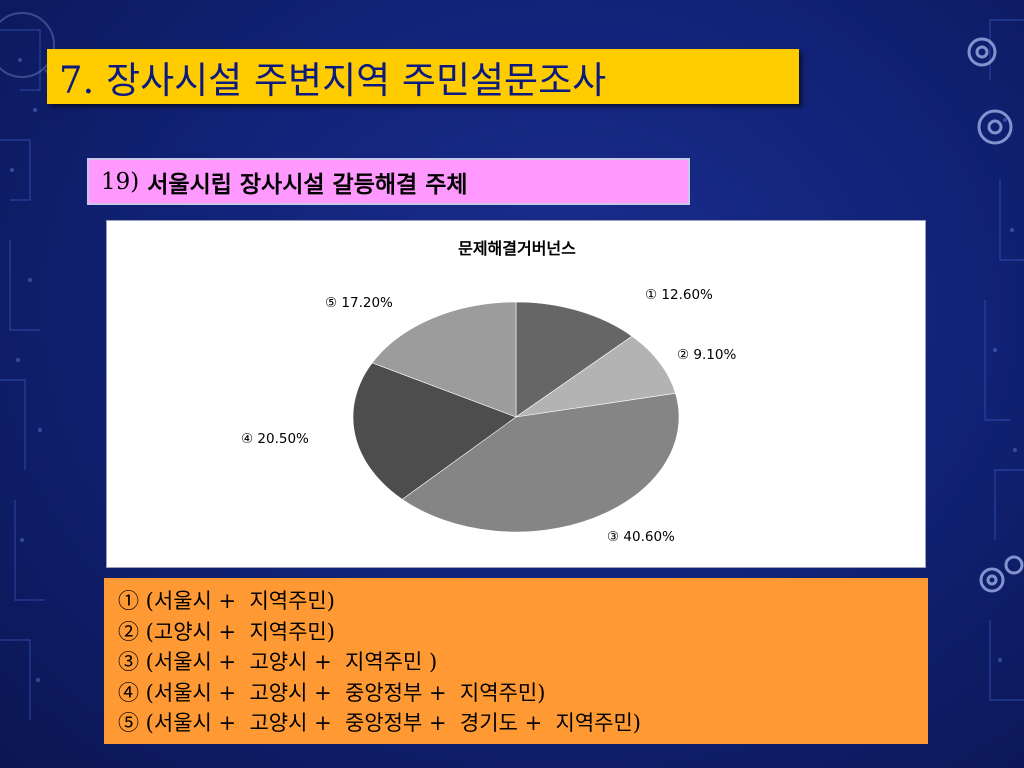  I want to click on slide-title-bar: 7. 장사시설 주변지역 주민설문조사, so click(423, 76).